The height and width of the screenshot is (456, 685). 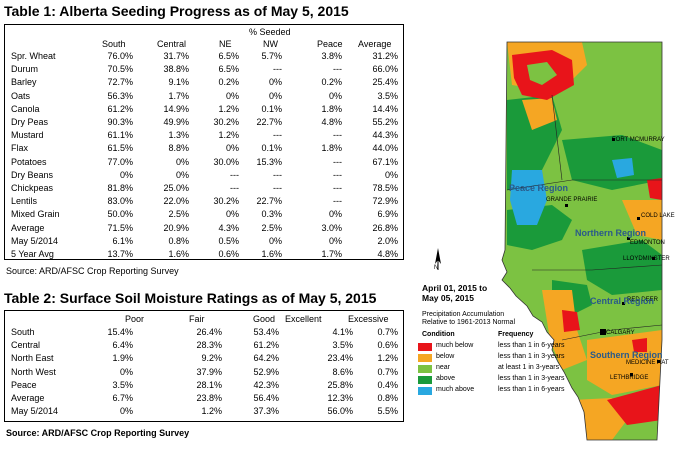 What do you see at coordinates (387, 384) in the screenshot?
I see `table-cell: 0.4%` at bounding box center [387, 384].